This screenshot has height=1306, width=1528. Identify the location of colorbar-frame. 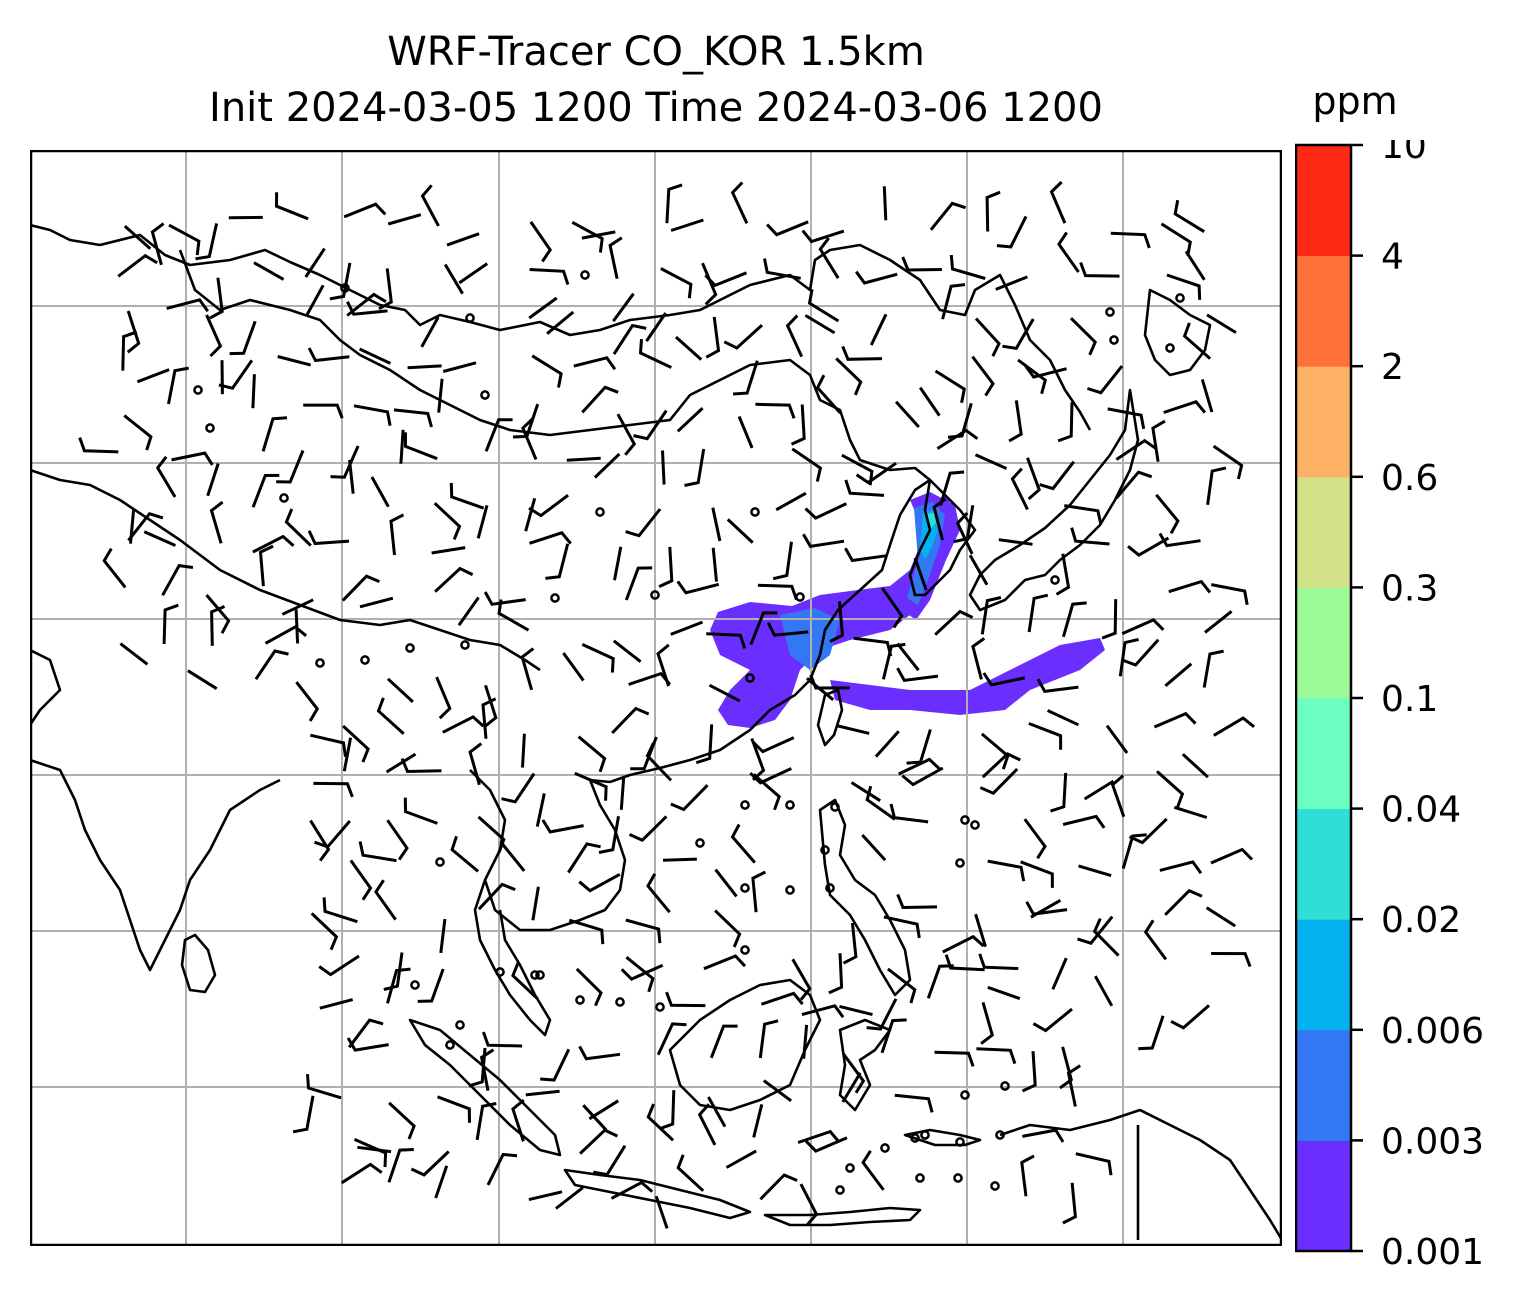
(1324, 698).